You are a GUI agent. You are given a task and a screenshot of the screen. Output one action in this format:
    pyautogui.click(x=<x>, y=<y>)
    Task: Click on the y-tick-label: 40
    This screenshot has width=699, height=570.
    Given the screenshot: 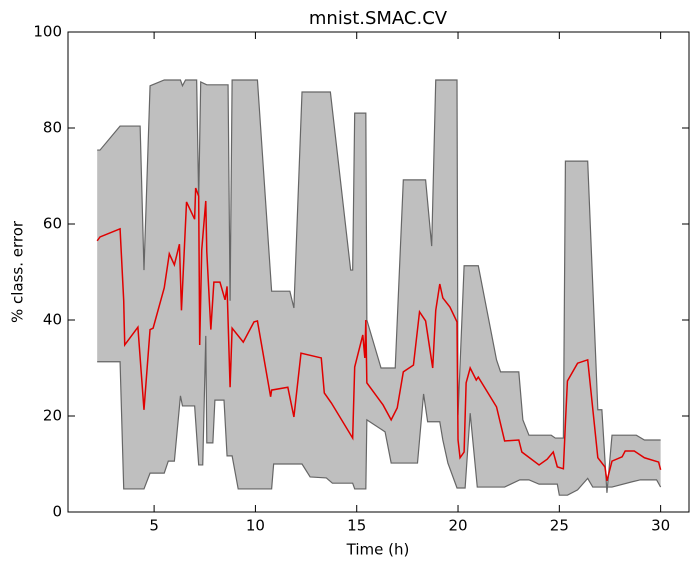 What is the action you would take?
    pyautogui.click(x=52, y=320)
    